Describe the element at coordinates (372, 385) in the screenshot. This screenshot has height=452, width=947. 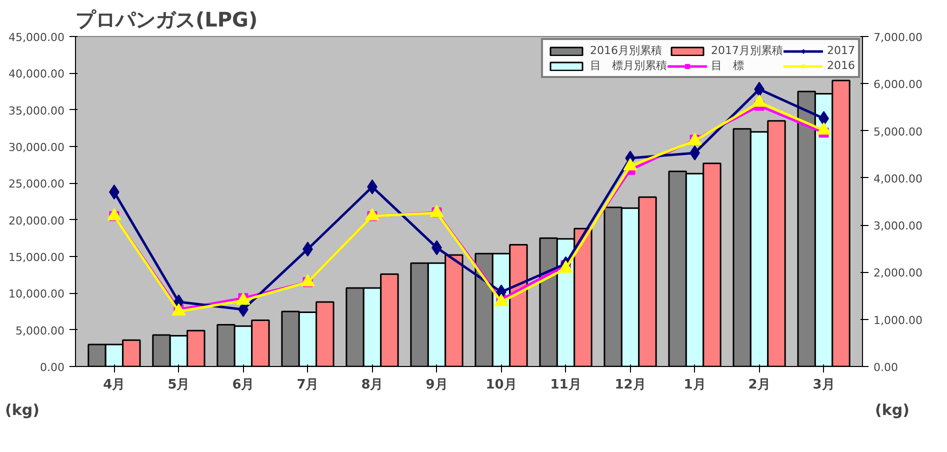
I see `x-tick-label: 8月` at that location.